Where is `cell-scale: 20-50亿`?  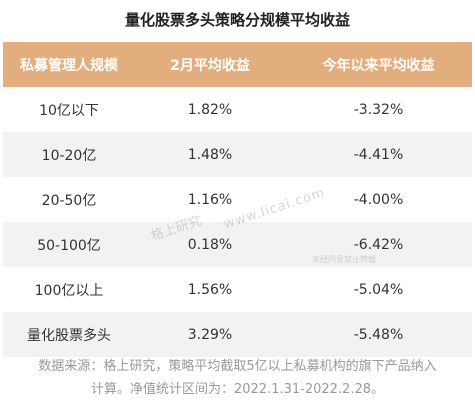 cell-scale: 20-50亿 is located at coordinates (69, 200).